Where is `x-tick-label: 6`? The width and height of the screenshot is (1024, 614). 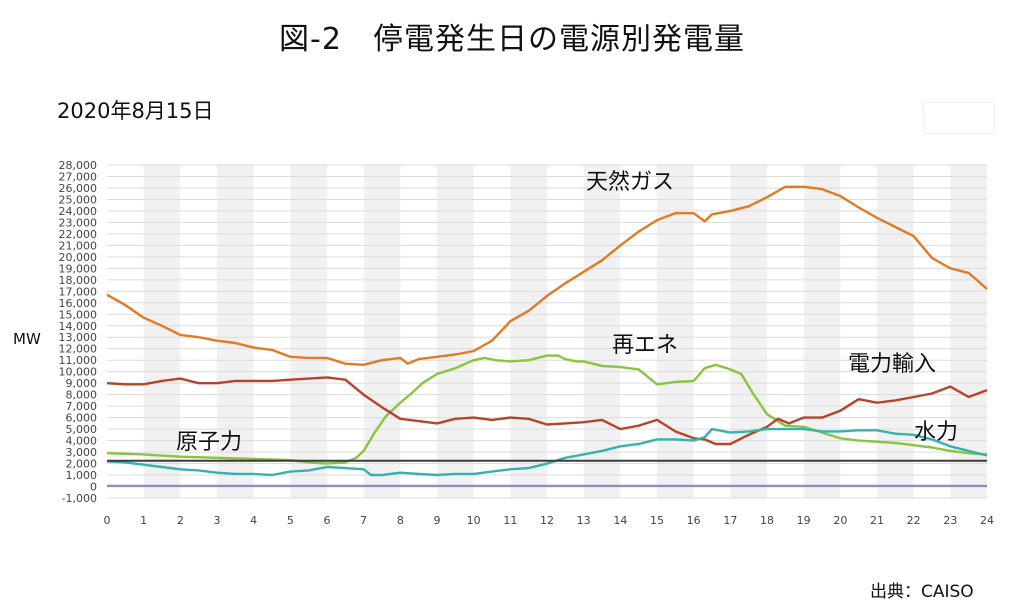
x-tick-label: 6 is located at coordinates (327, 520).